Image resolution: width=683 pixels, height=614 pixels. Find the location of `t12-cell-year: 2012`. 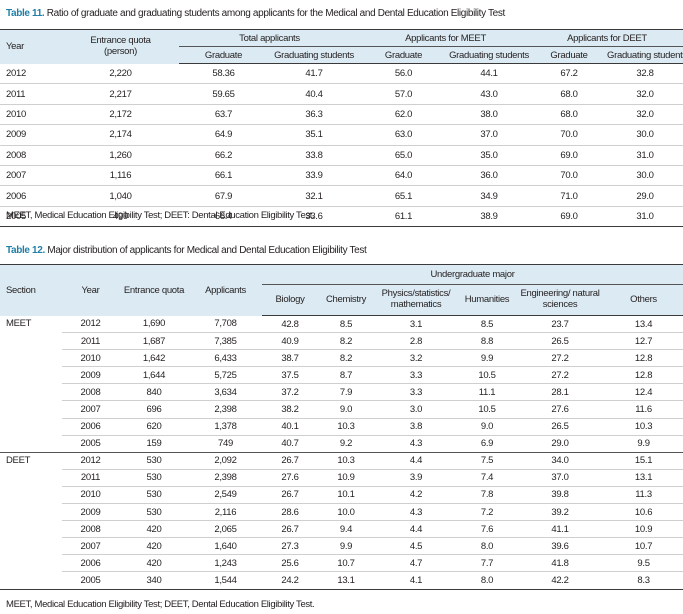

t12-cell-year: 2012 is located at coordinates (90, 324).